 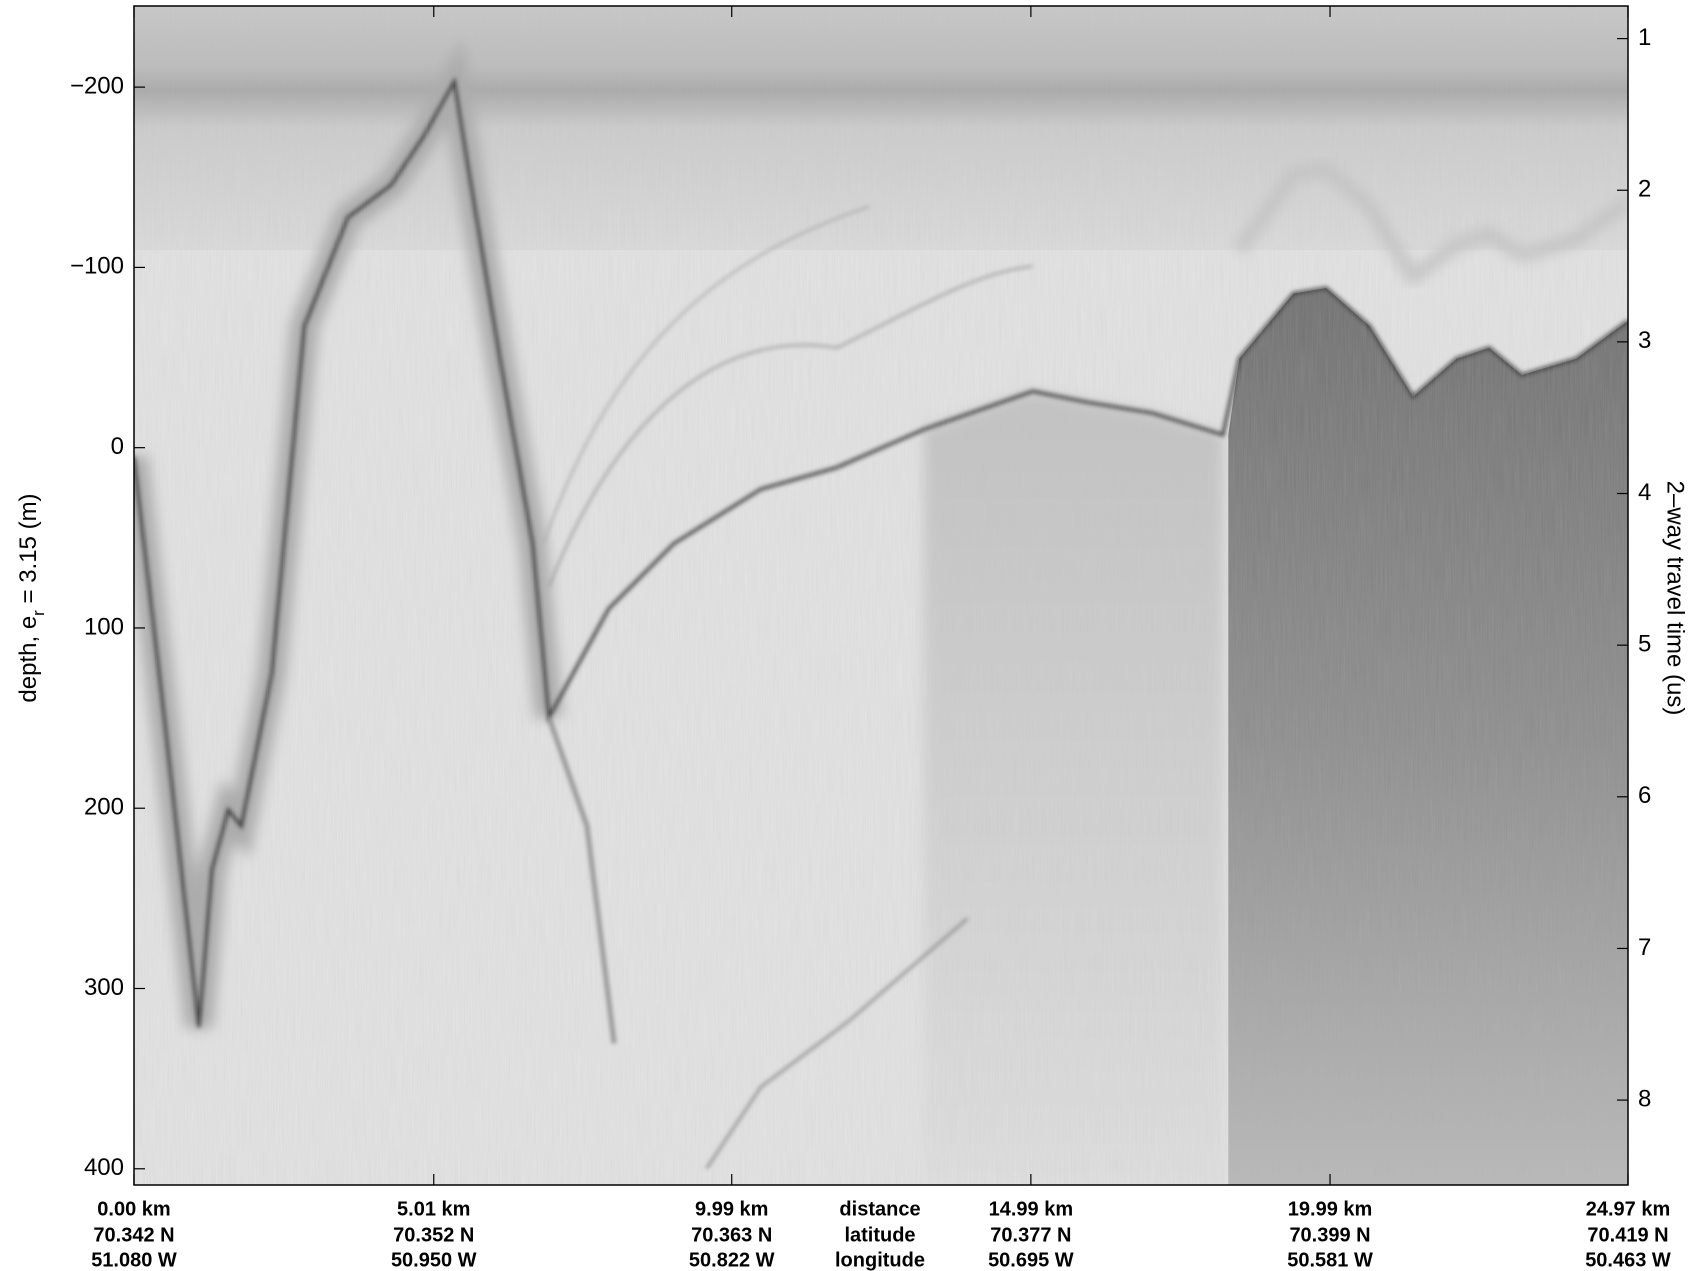 What do you see at coordinates (1644, 340) in the screenshot?
I see `y2-tick-label: 3` at bounding box center [1644, 340].